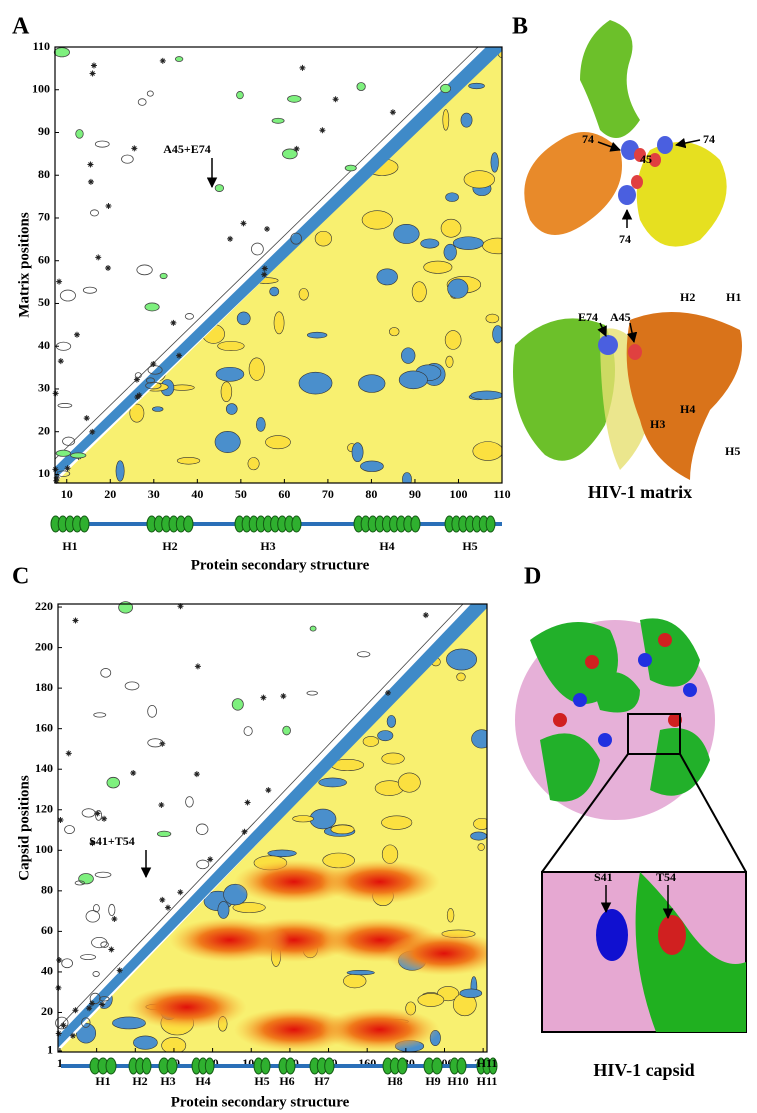 The height and width of the screenshot is (1113, 757). What do you see at coordinates (687, 409) in the screenshot?
I see `helix-label: H4` at bounding box center [687, 409].